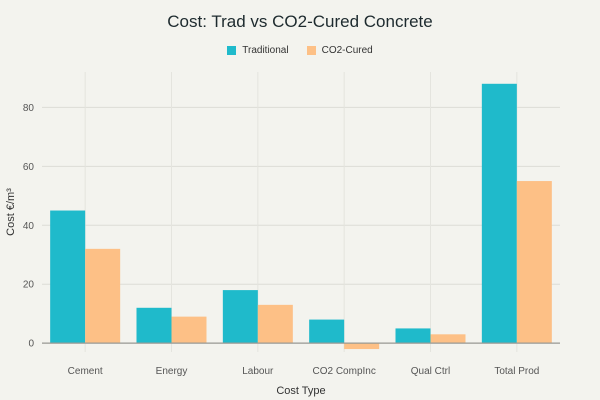  What do you see at coordinates (29, 226) in the screenshot?
I see `y-tick-label: 40` at bounding box center [29, 226].